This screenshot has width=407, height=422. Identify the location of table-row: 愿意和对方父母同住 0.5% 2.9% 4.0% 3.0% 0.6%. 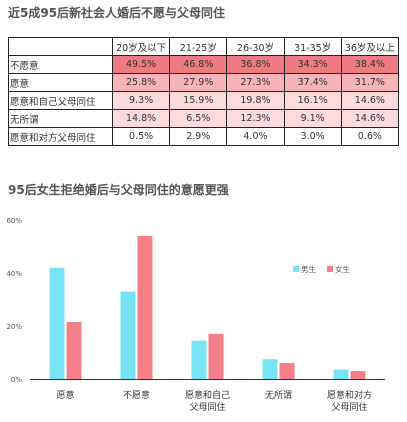
(204, 136).